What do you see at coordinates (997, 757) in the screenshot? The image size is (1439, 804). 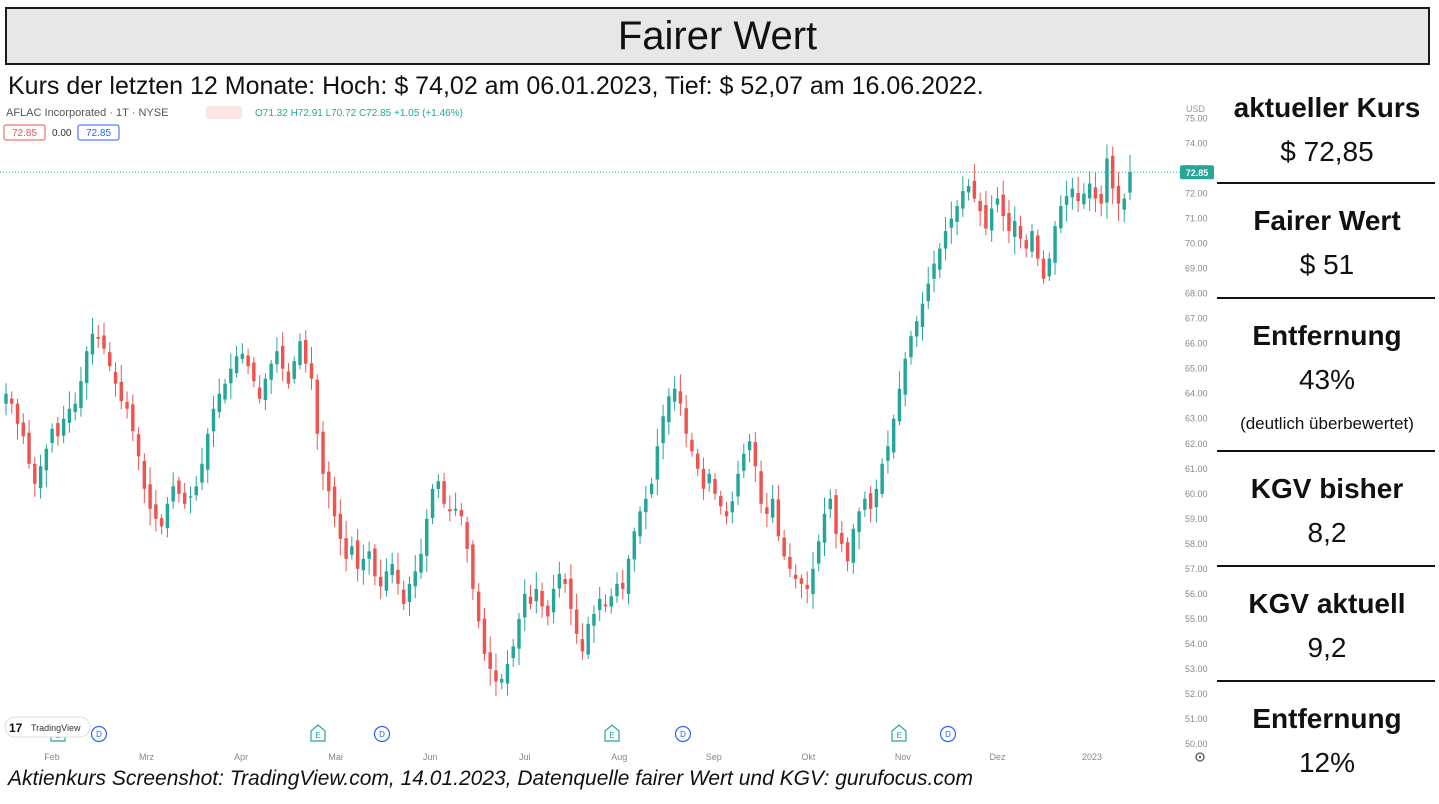 I see `x-tick-label: Dez` at bounding box center [997, 757].